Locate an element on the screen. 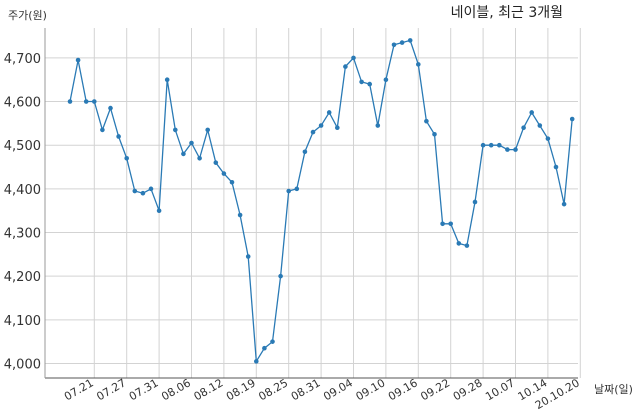  x-tick-label: 07.27 is located at coordinates (111, 389).